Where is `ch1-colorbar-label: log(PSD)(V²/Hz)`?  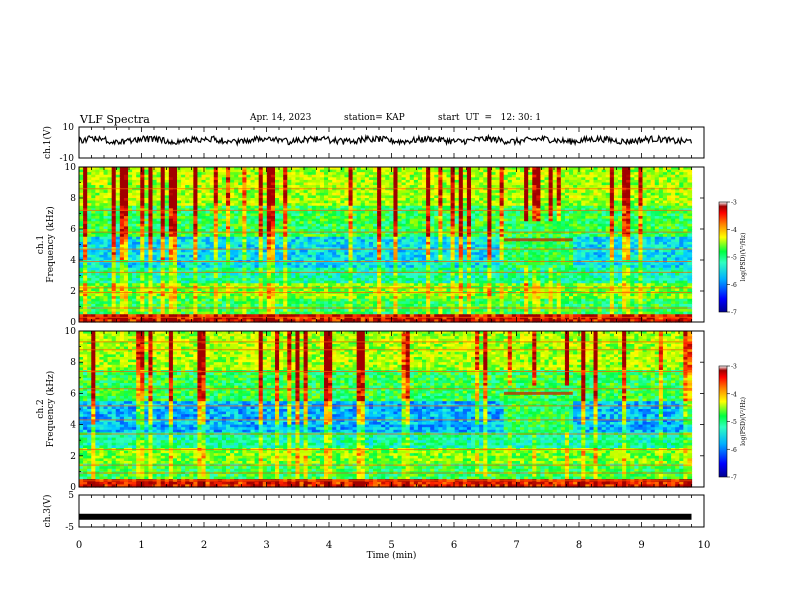
ch1-colorbar-label: log(PSD)(V²/Hz) is located at coordinates (743, 257).